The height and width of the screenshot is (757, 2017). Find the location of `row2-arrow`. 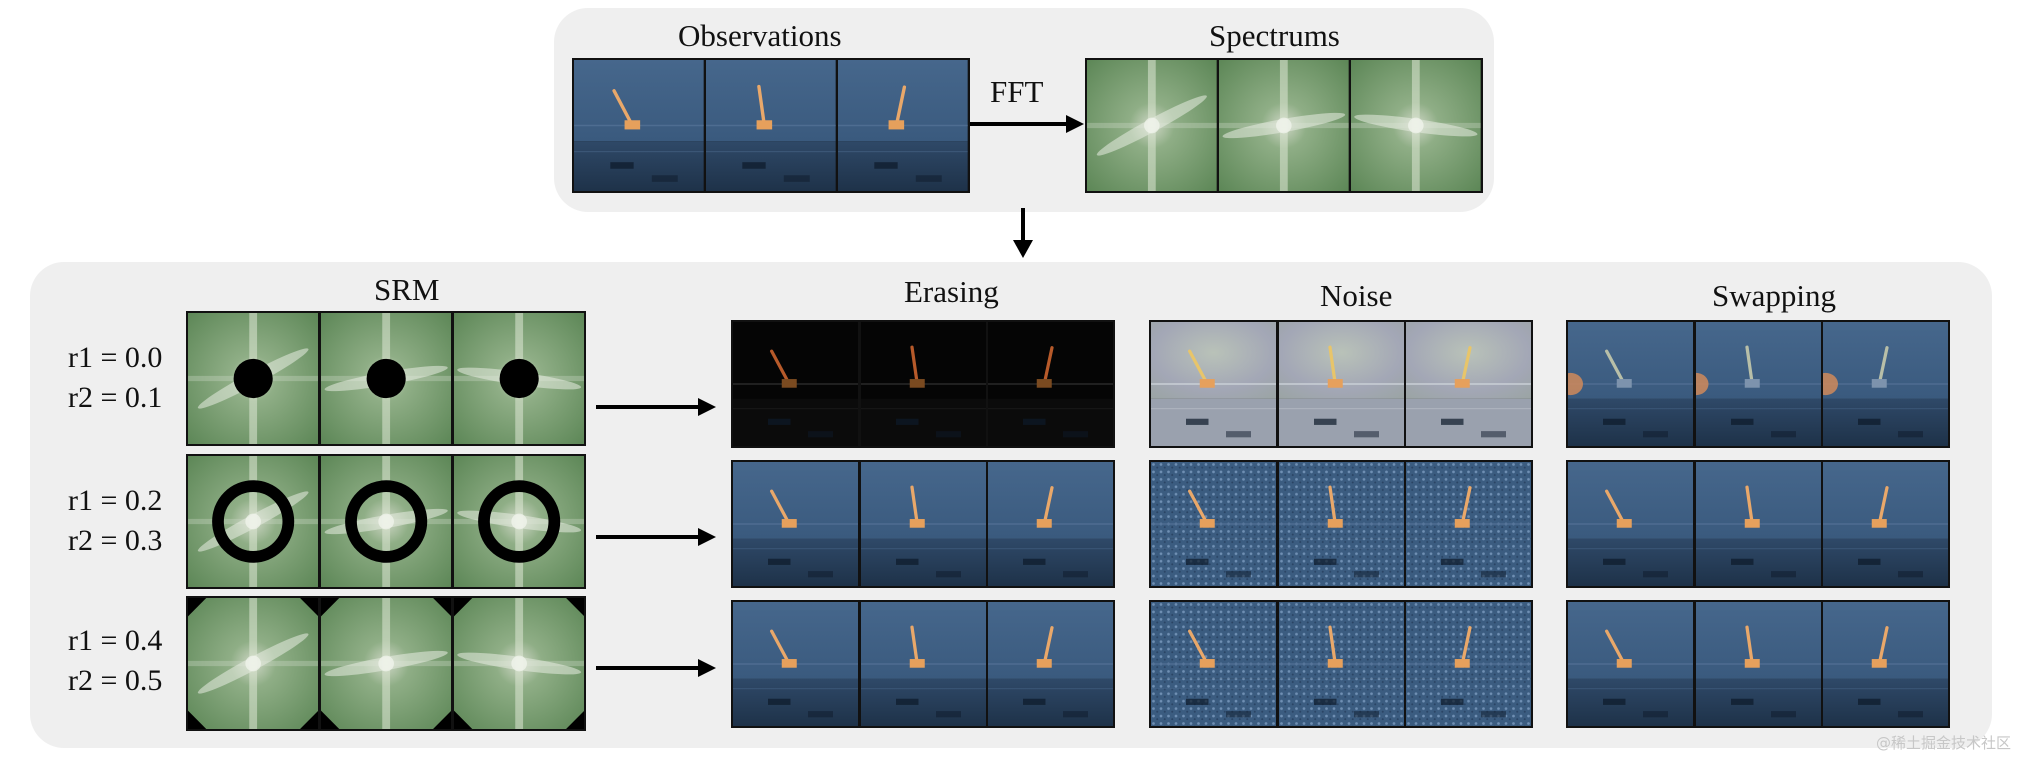

row2-arrow is located at coordinates (656, 537).